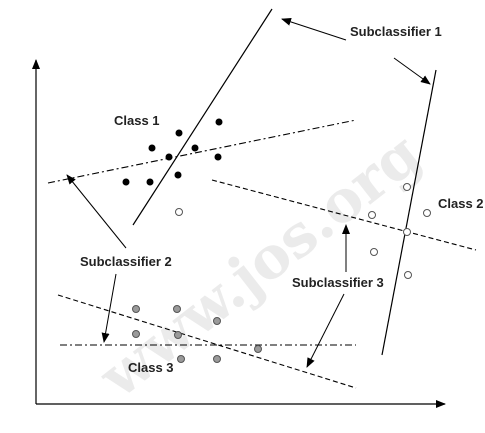 The image size is (485, 433). What do you see at coordinates (338, 282) in the screenshot?
I see `subclassifier-3-label: Subclassifier 3` at bounding box center [338, 282].